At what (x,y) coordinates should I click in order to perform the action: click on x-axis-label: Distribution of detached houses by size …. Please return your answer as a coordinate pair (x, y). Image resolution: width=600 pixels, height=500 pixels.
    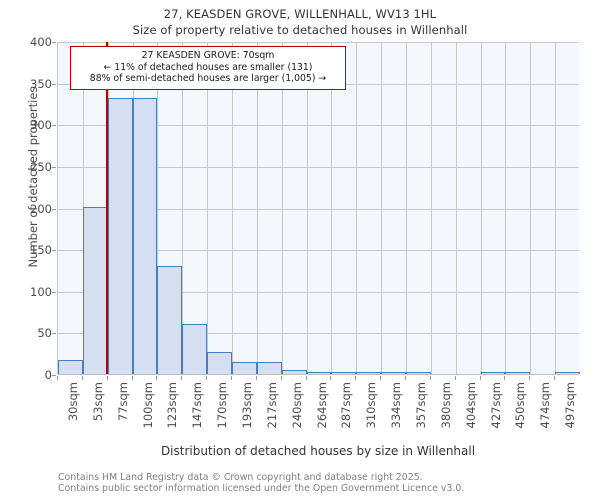
    Looking at the image, I should click on (318, 451).